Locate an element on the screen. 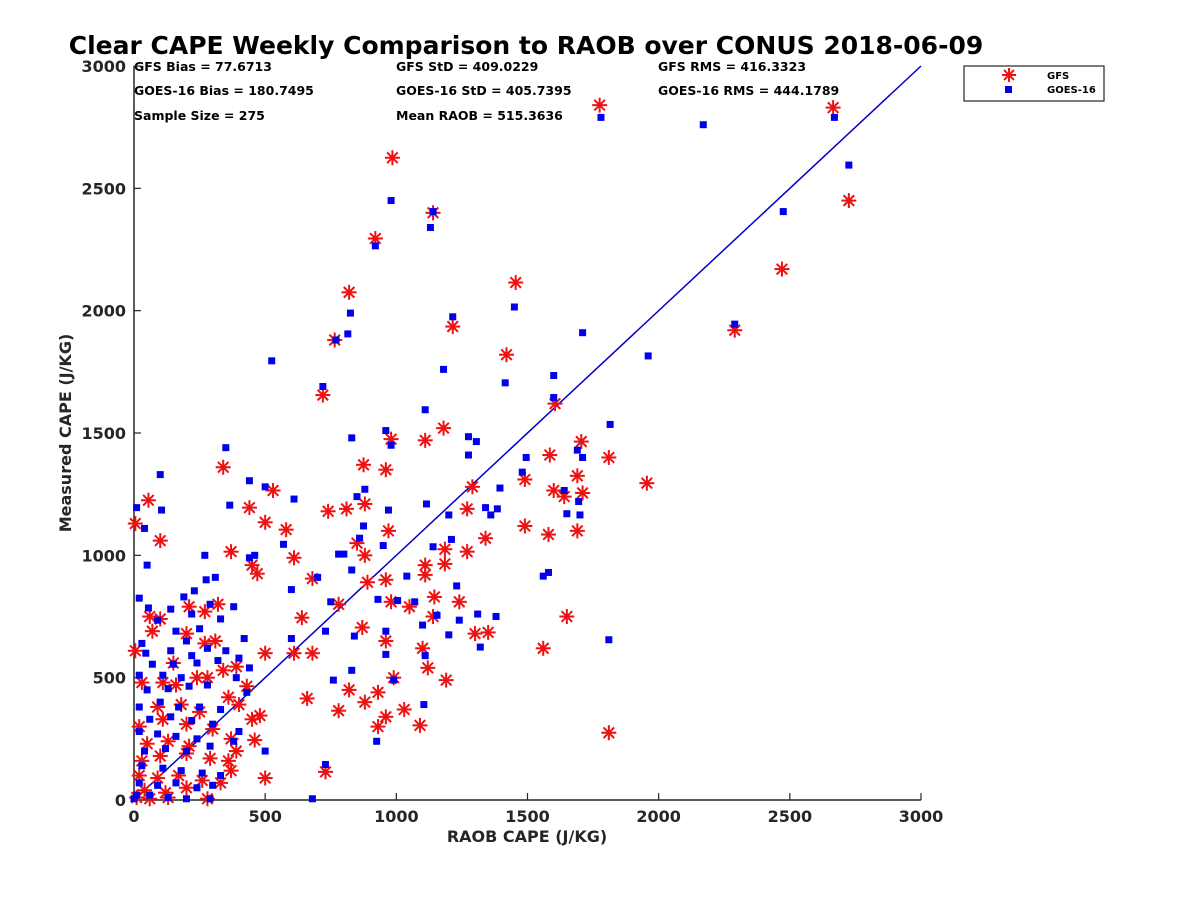 The height and width of the screenshot is (900, 1200). stat-gfs-std: GFS StD = 409.0229 is located at coordinates (467, 66).